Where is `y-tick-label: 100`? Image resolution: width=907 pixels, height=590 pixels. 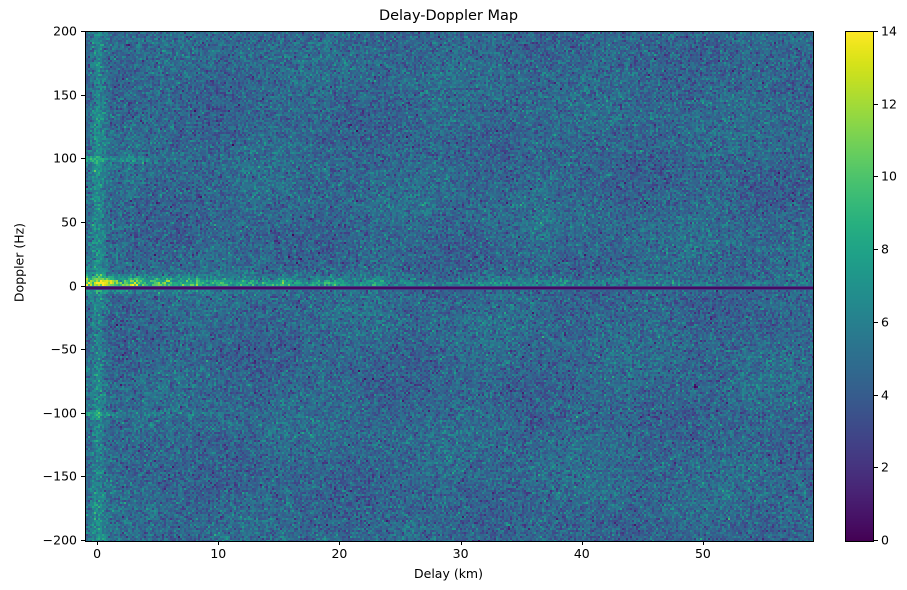
y-tick-label: 100 is located at coordinates (65, 158).